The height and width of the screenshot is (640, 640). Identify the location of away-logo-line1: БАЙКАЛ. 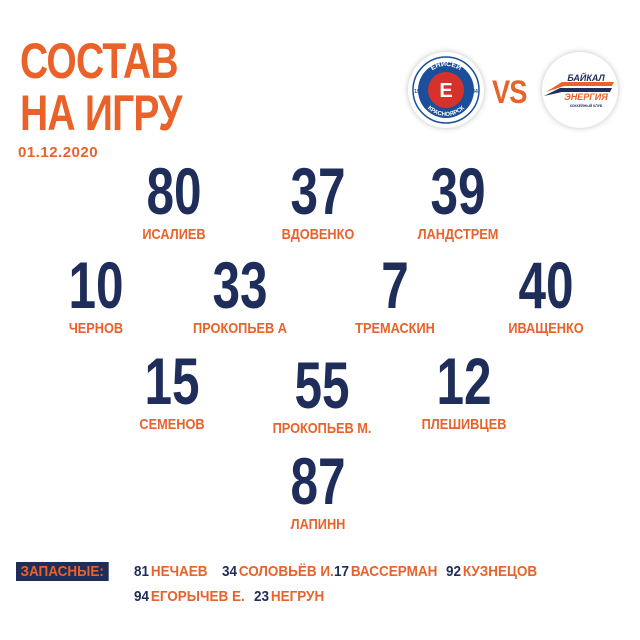
(586, 77).